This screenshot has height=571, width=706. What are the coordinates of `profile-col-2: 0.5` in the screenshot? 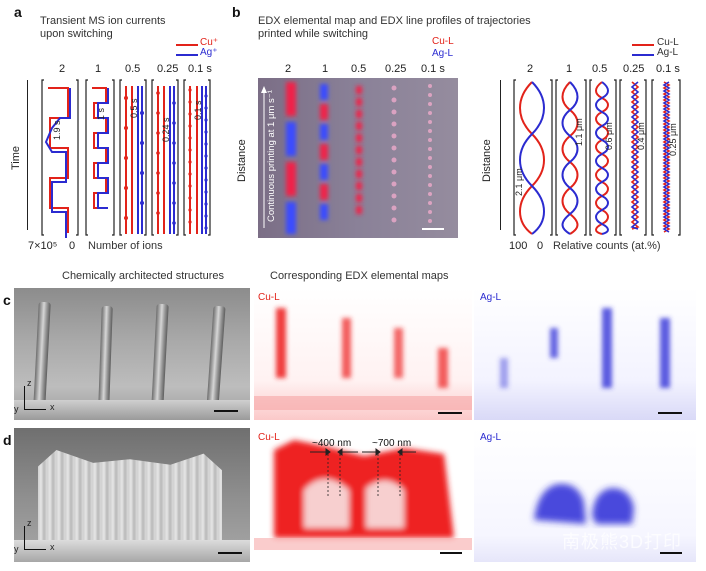 It's located at (600, 69).